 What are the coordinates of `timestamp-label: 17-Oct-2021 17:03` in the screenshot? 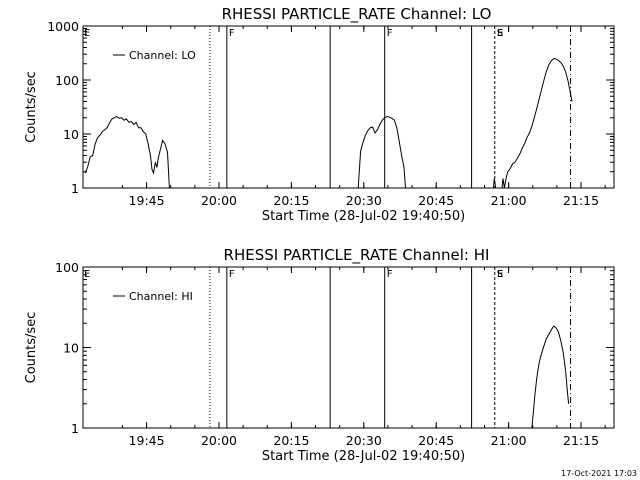 It's located at (599, 473).